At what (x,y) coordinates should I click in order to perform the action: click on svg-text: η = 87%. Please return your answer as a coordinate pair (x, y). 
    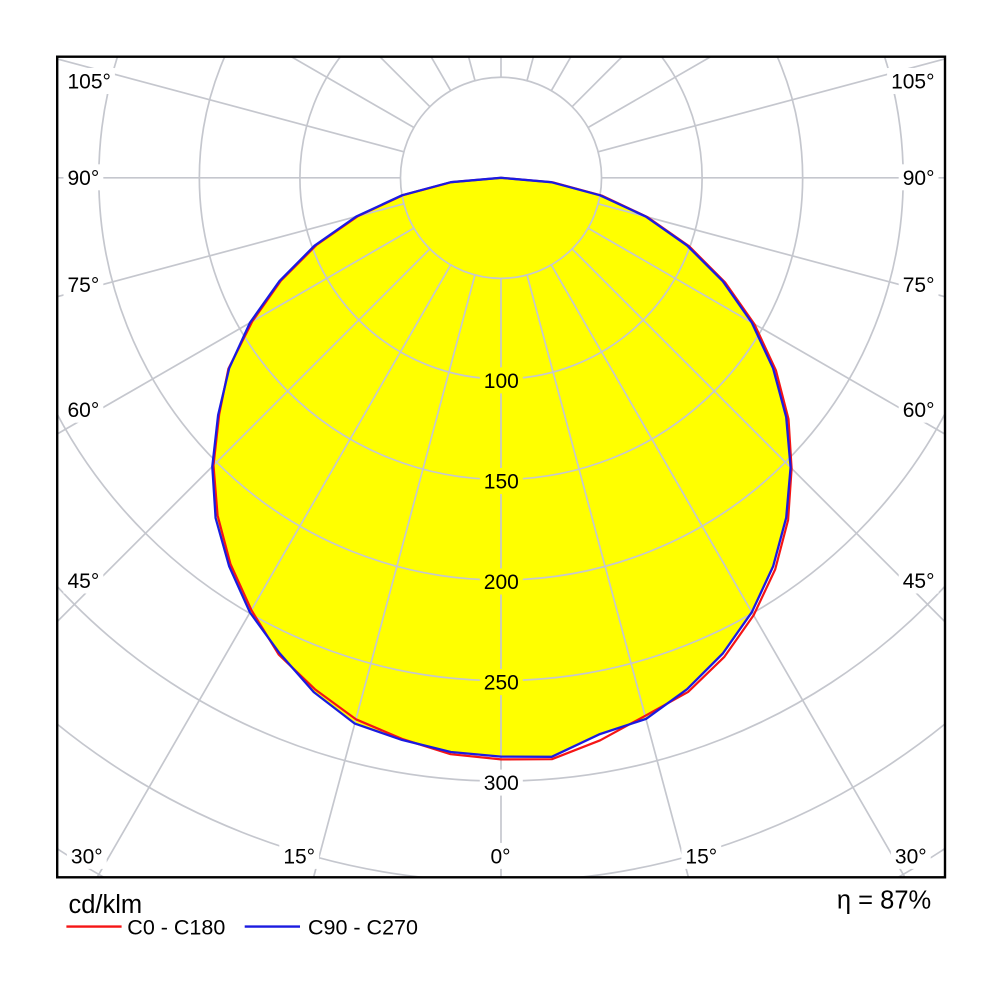
    Looking at the image, I should click on (884, 901).